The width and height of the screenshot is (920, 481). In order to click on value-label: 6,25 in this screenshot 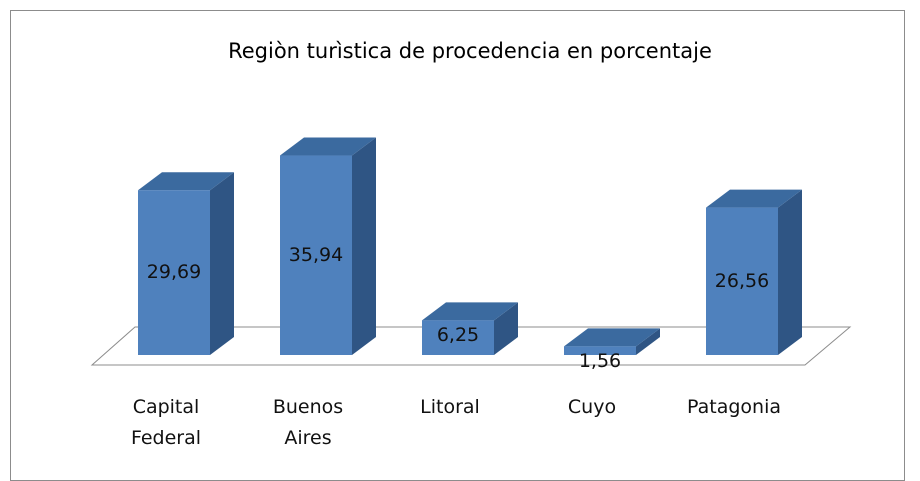, I will do `click(458, 335)`.